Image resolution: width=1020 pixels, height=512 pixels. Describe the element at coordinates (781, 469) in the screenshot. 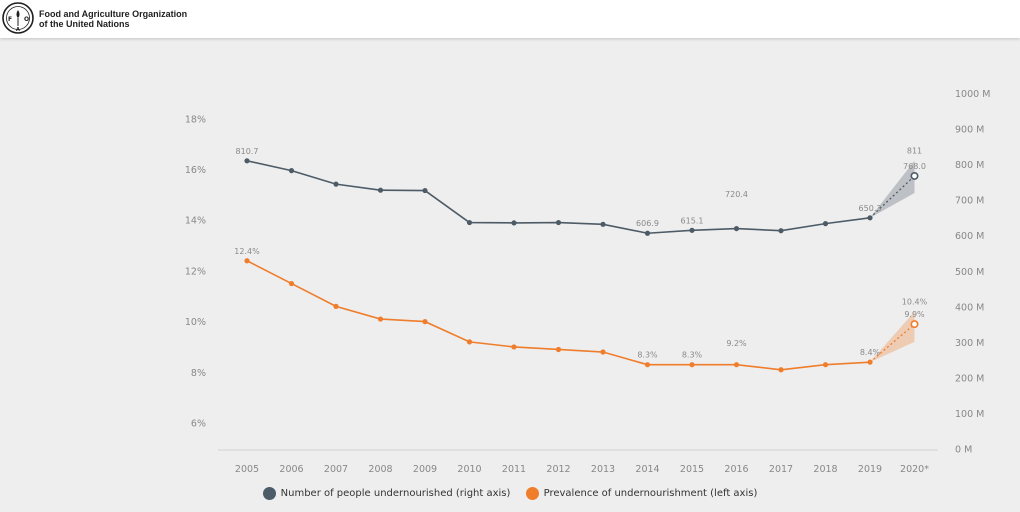

I see `x-axis-tick-label: 2017` at that location.